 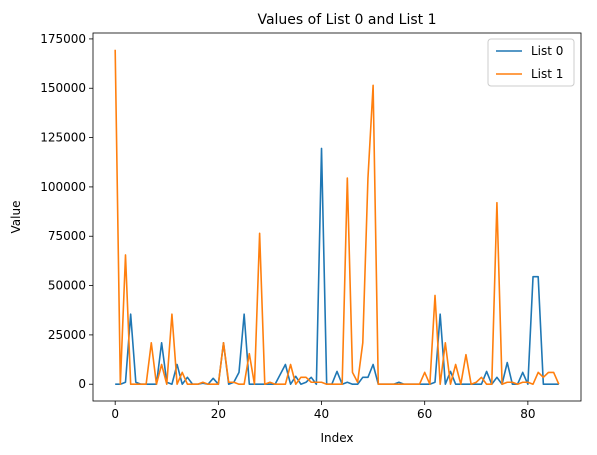 I want to click on x-axis: 0 20 40 60 80, so click(x=323, y=411).